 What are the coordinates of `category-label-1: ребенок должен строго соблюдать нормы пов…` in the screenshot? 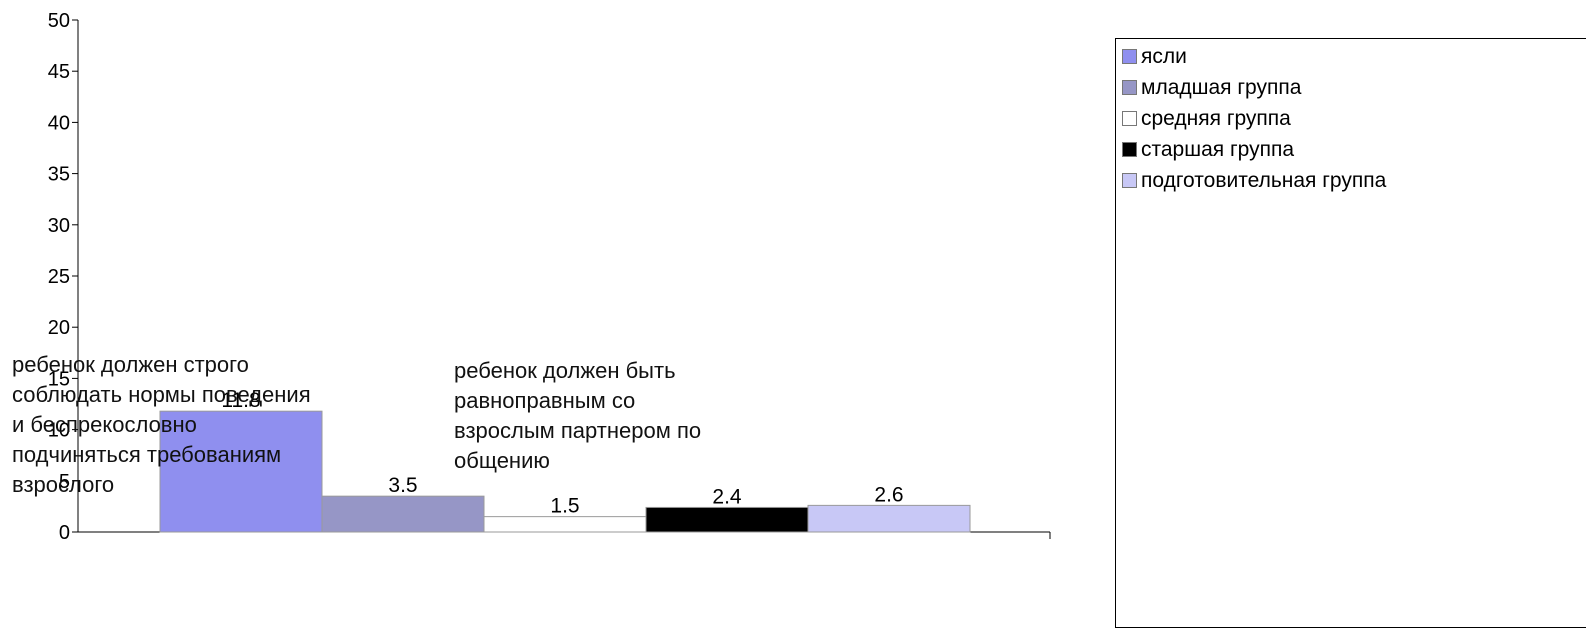 It's located at (161, 424).